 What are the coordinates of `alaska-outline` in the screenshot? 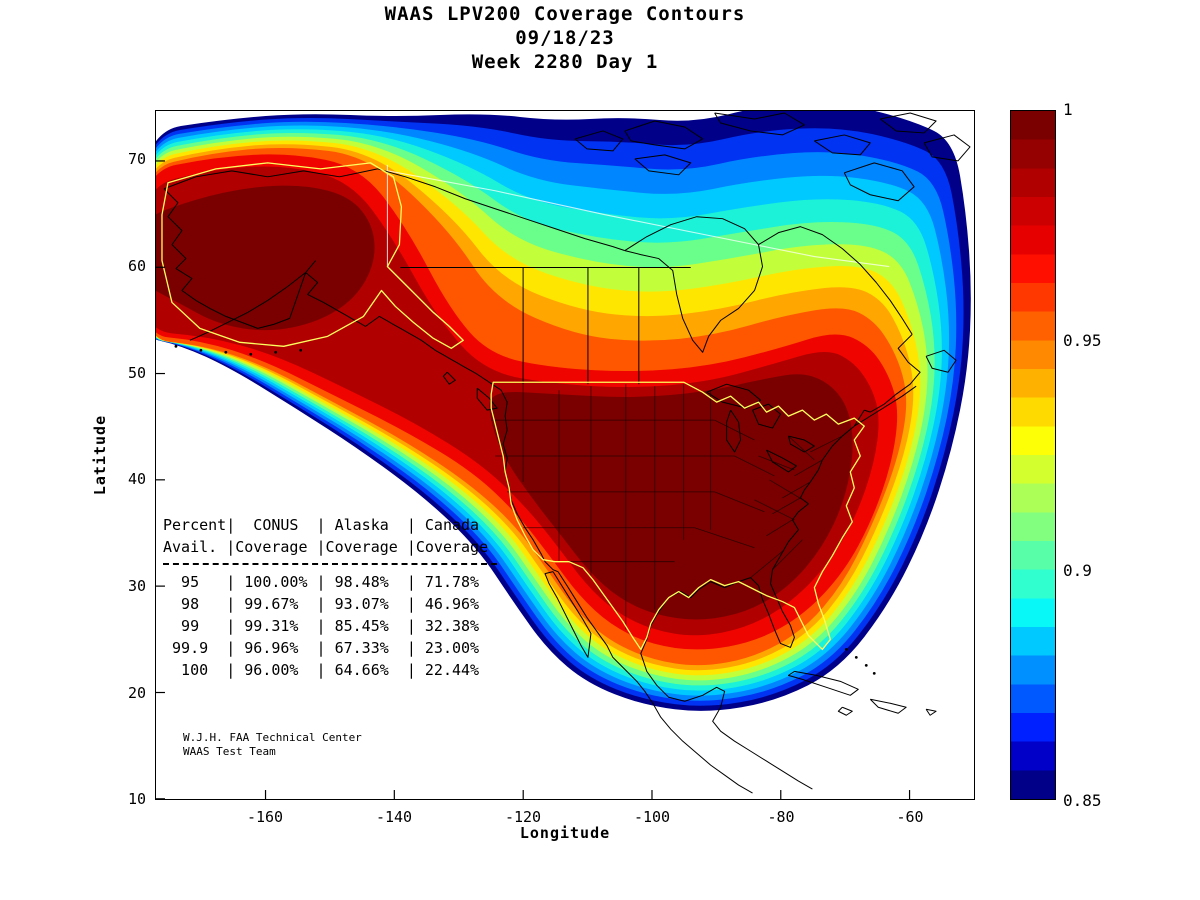 It's located at (312, 255).